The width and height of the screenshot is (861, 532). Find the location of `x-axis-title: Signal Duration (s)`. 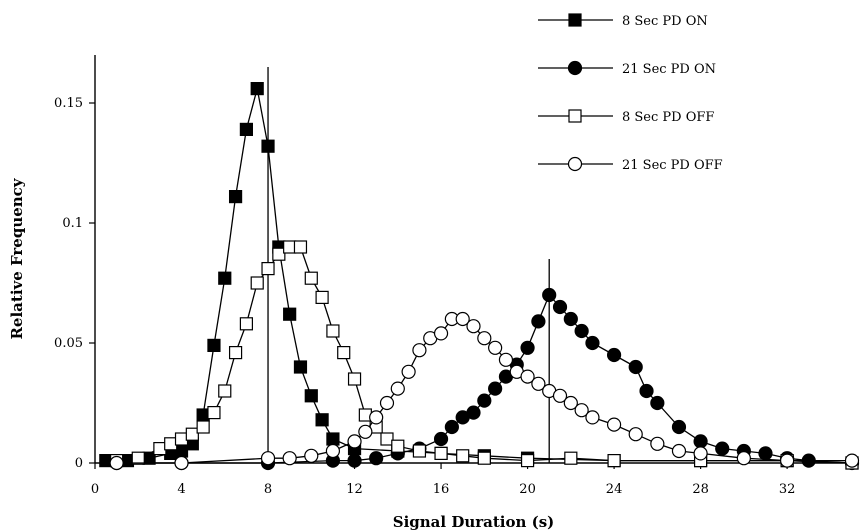

x-axis-title: Signal Duration (s) is located at coordinates (474, 522).